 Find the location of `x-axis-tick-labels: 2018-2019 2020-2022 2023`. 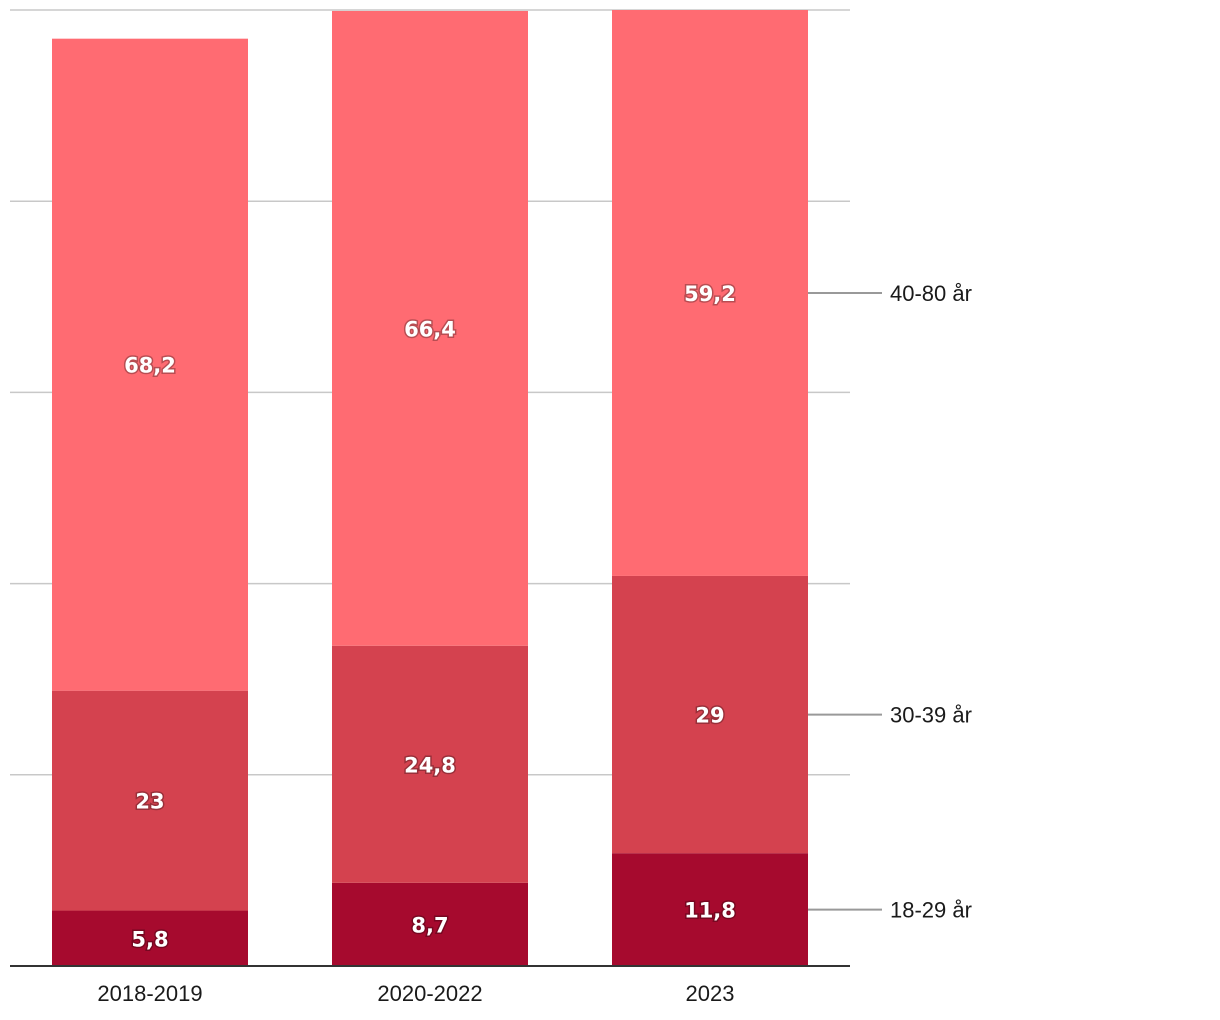

x-axis-tick-labels: 2018-2019 2020-2022 2023 is located at coordinates (415, 993).